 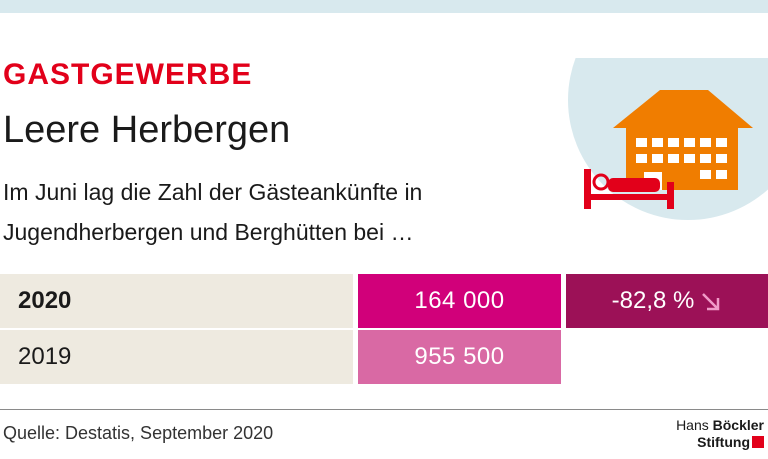 What do you see at coordinates (176, 301) in the screenshot?
I see `year-cell: 2020` at bounding box center [176, 301].